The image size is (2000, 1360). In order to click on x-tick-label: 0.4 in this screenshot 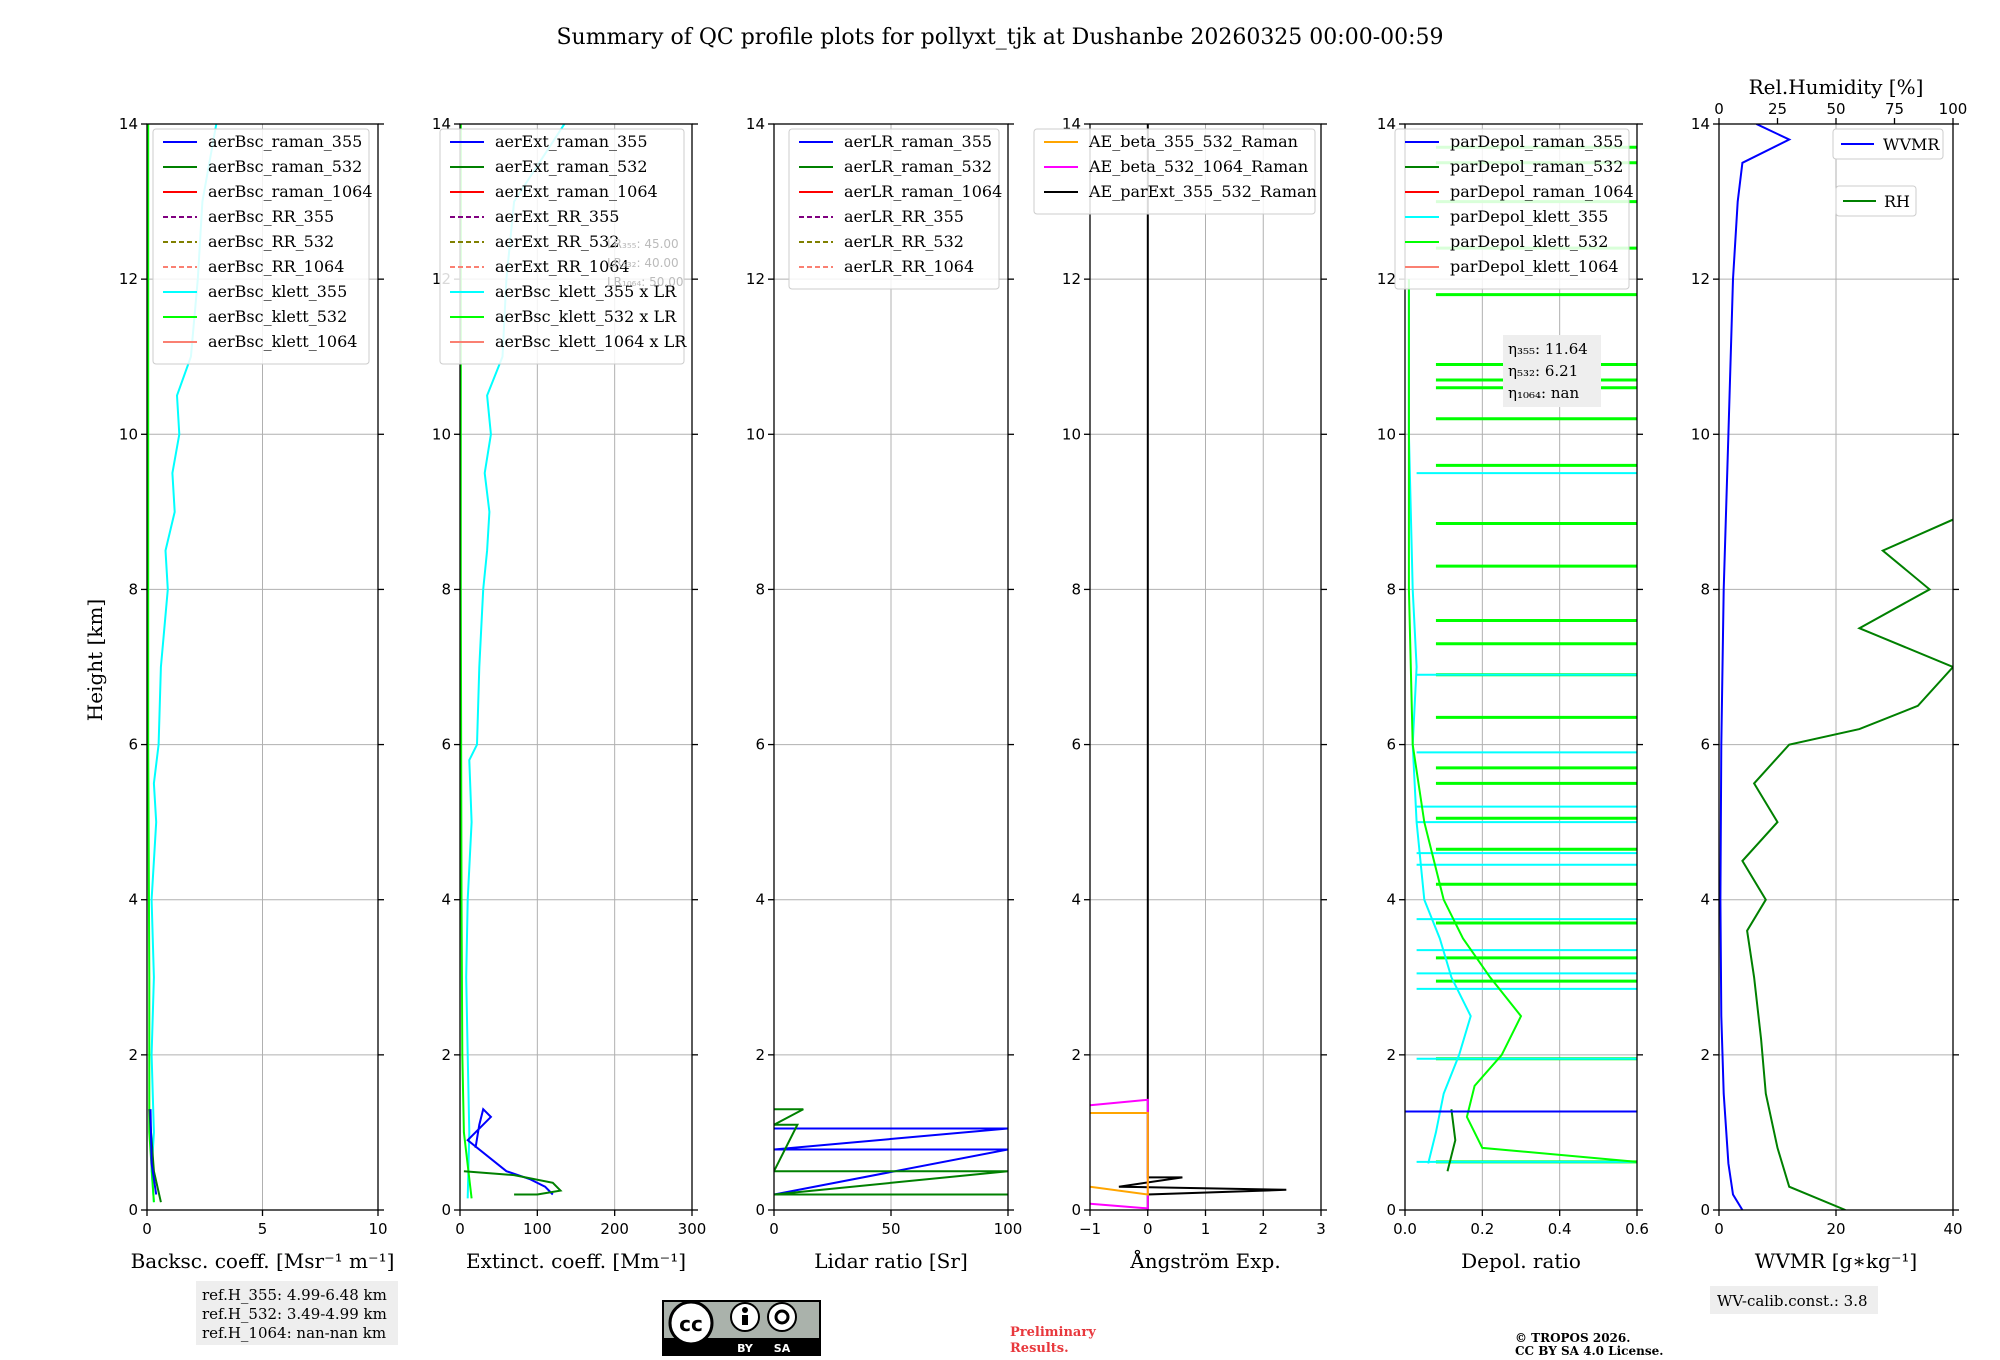, I will do `click(1560, 1229)`.